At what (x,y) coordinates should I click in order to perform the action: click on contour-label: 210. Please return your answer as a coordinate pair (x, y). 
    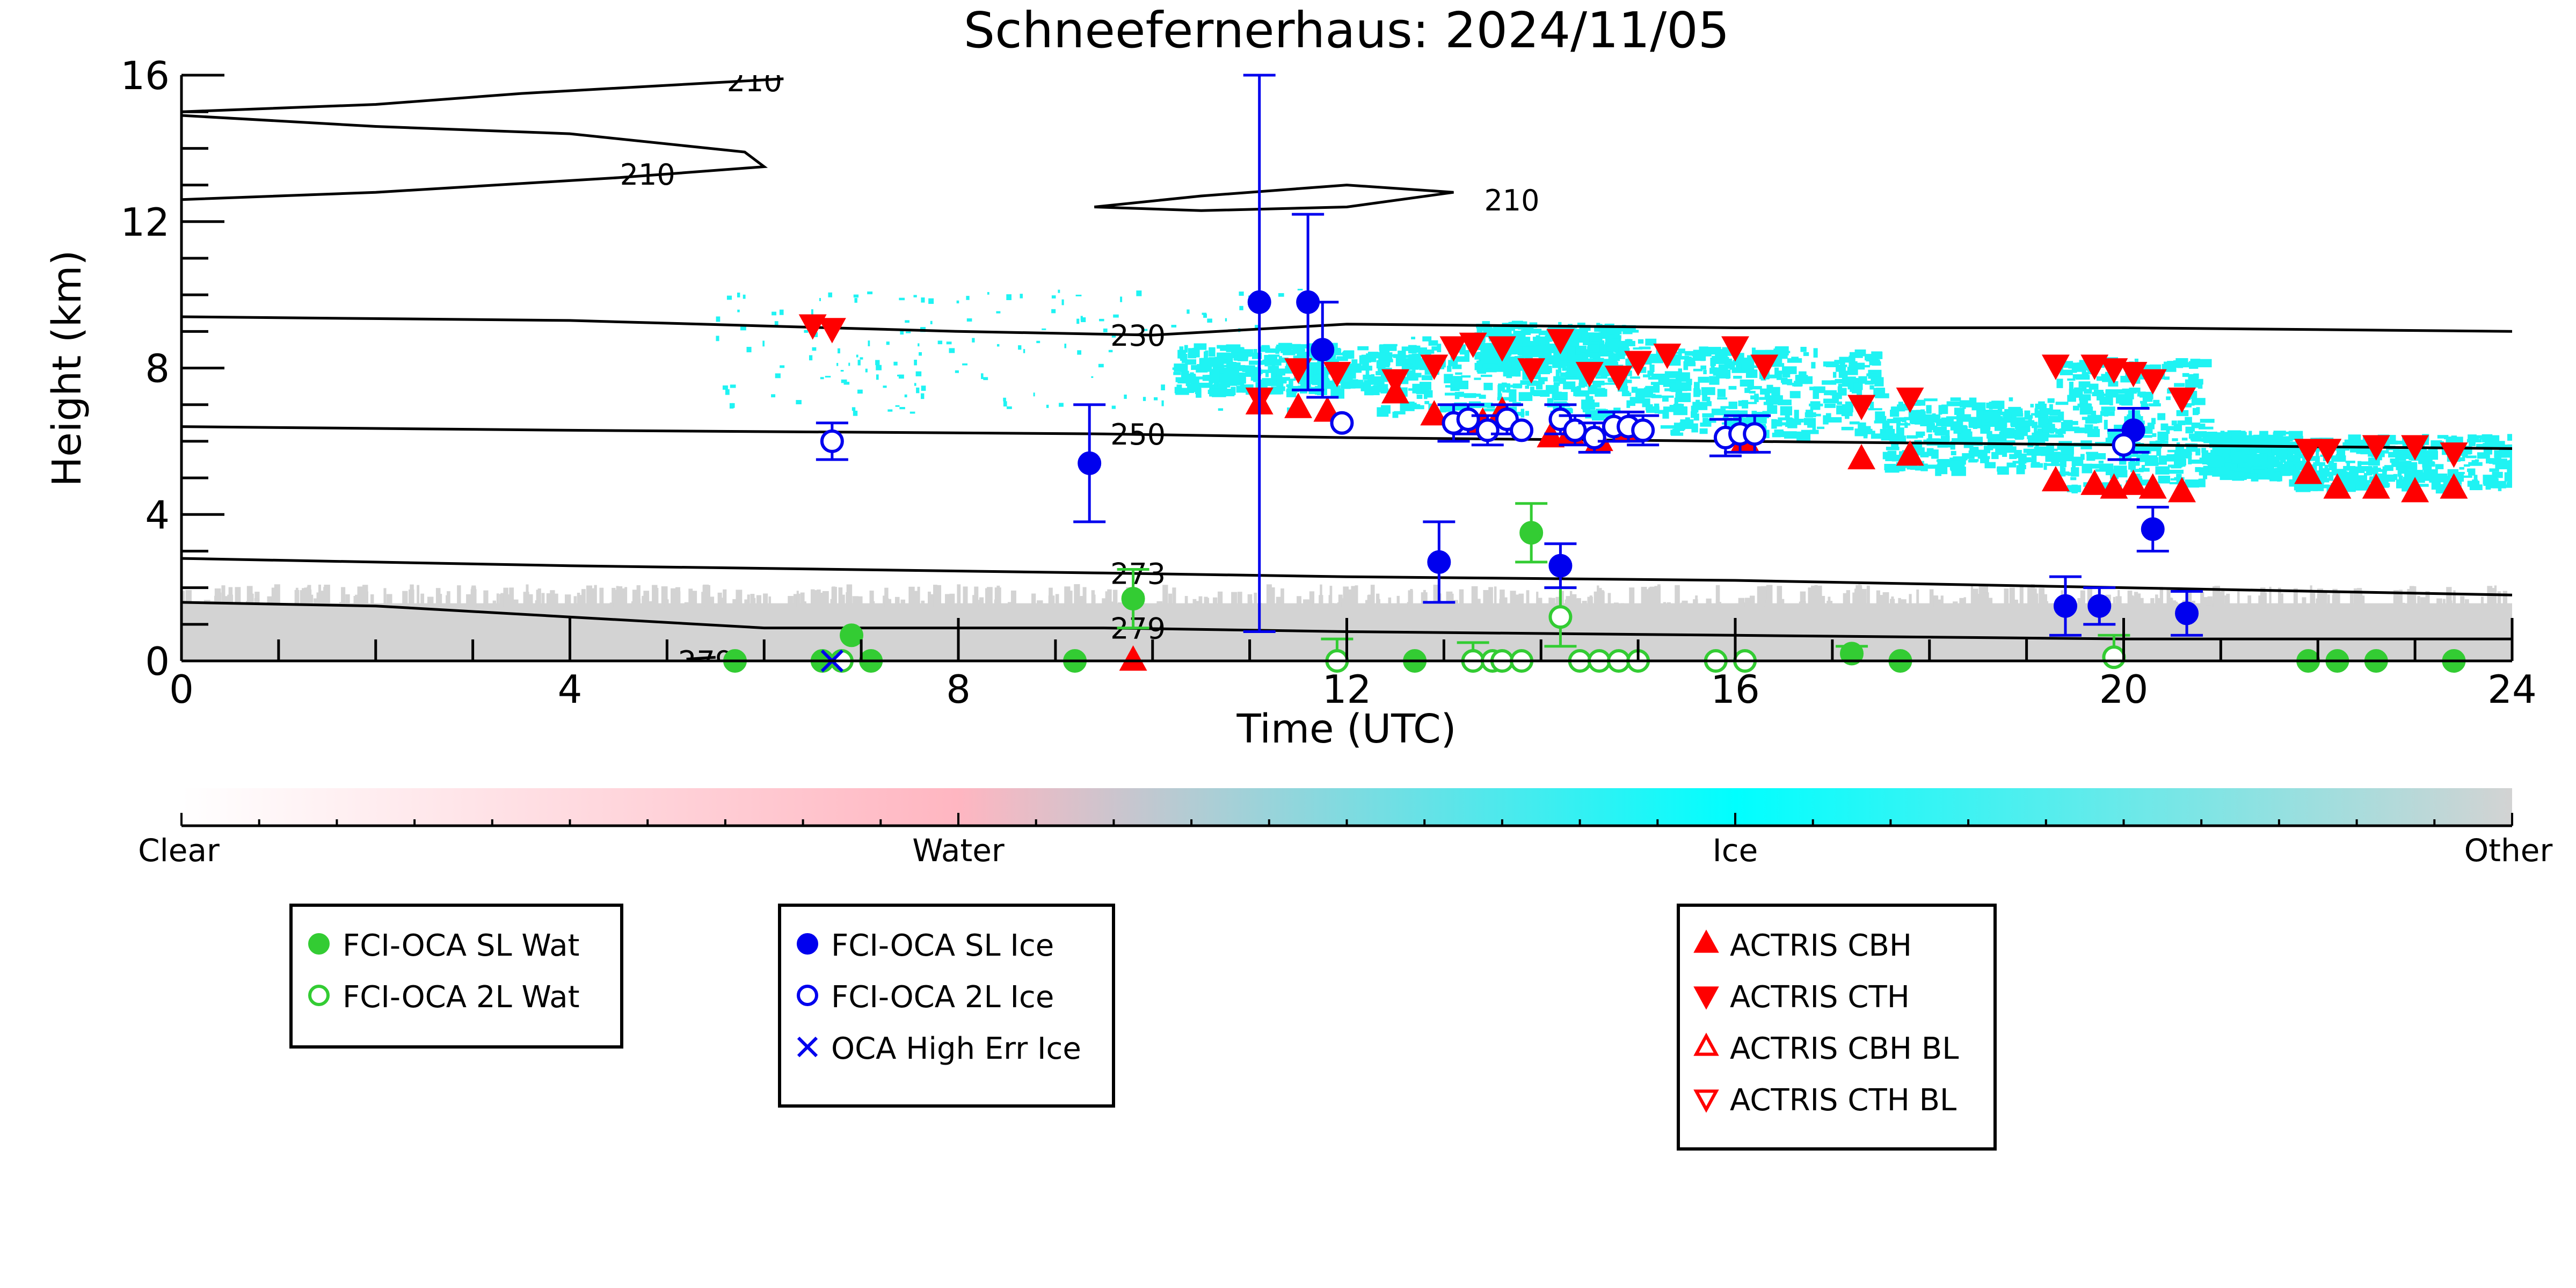
    Looking at the image, I should click on (647, 175).